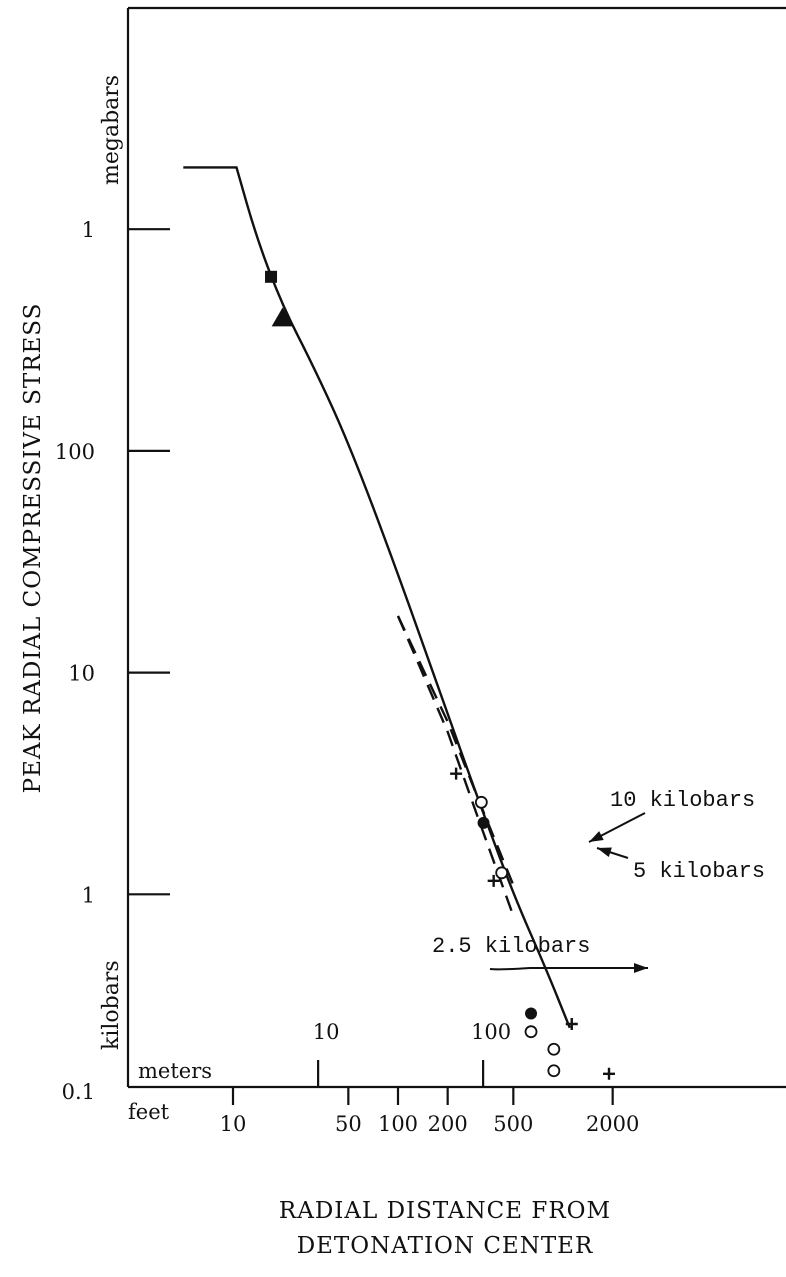  What do you see at coordinates (271, 276) in the screenshot?
I see `marker-square` at bounding box center [271, 276].